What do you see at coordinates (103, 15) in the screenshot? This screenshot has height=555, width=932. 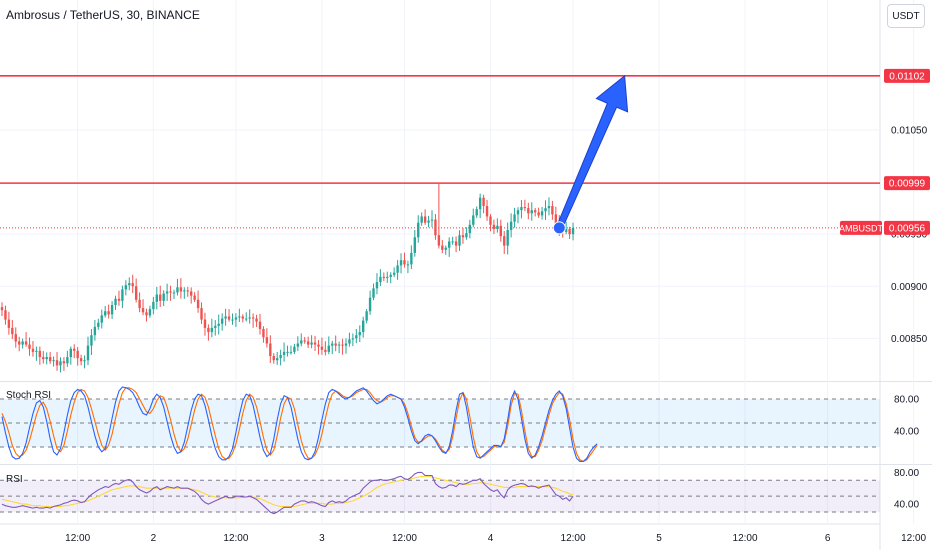 I see `chart-title: Ambrosus / TetherUS, 30, BINANCE` at bounding box center [103, 15].